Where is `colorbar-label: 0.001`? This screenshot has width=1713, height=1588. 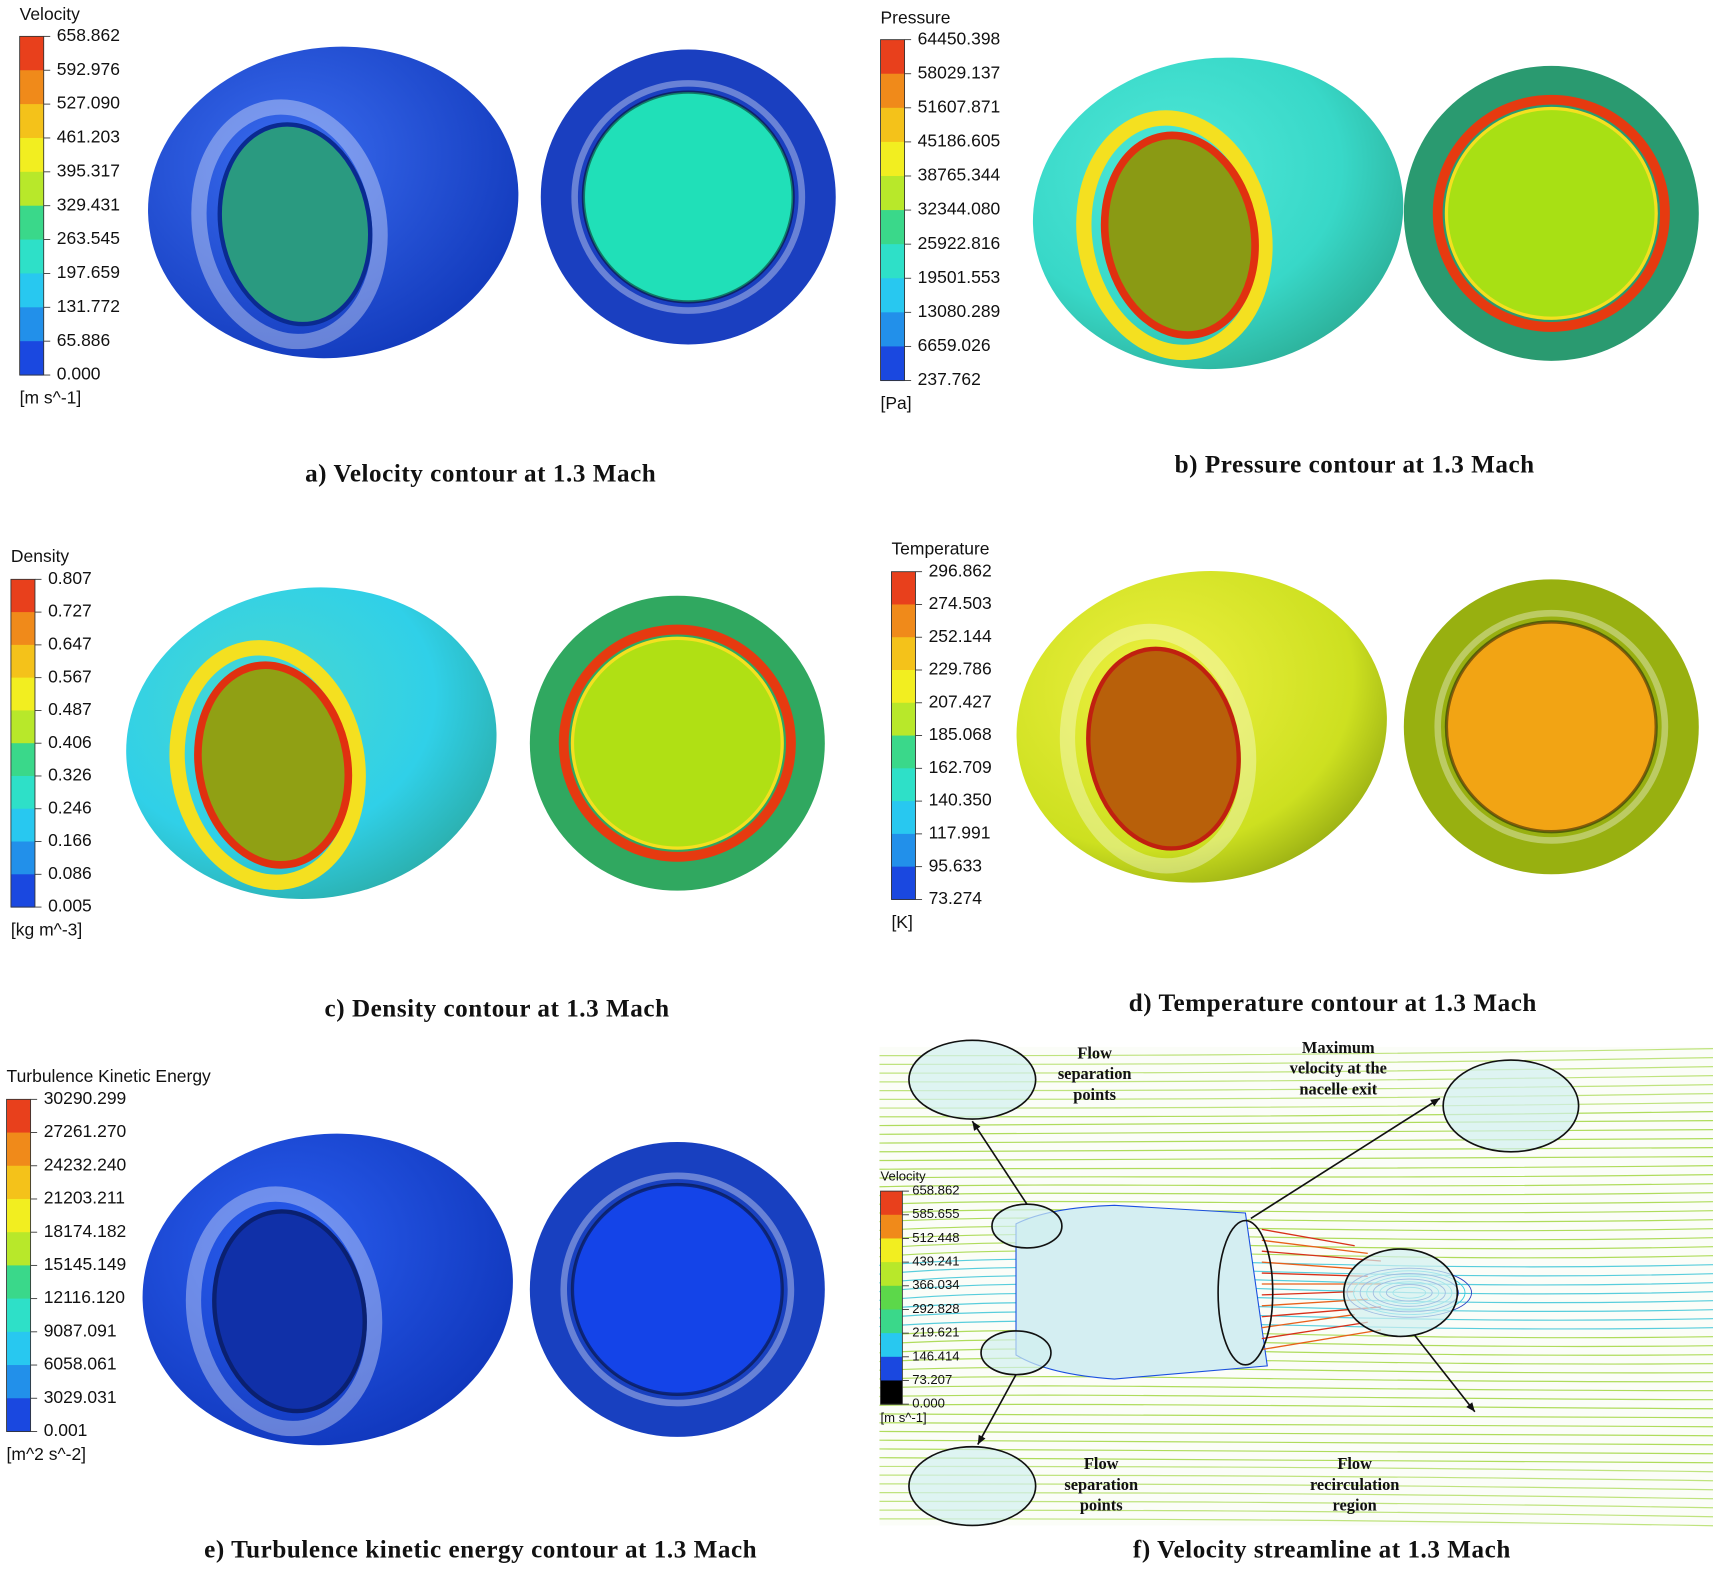 colorbar-label: 0.001 is located at coordinates (66, 1430).